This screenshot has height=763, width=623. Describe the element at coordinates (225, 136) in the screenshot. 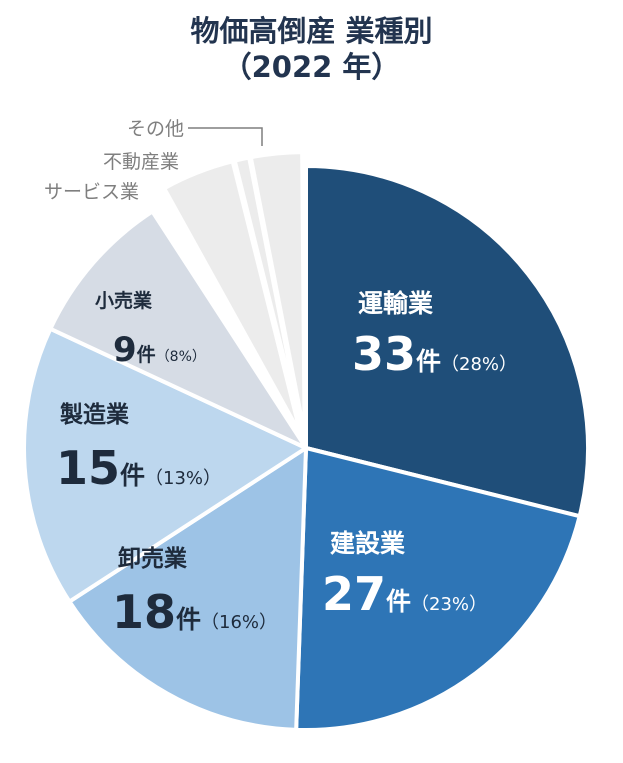

I see `leader-line` at that location.